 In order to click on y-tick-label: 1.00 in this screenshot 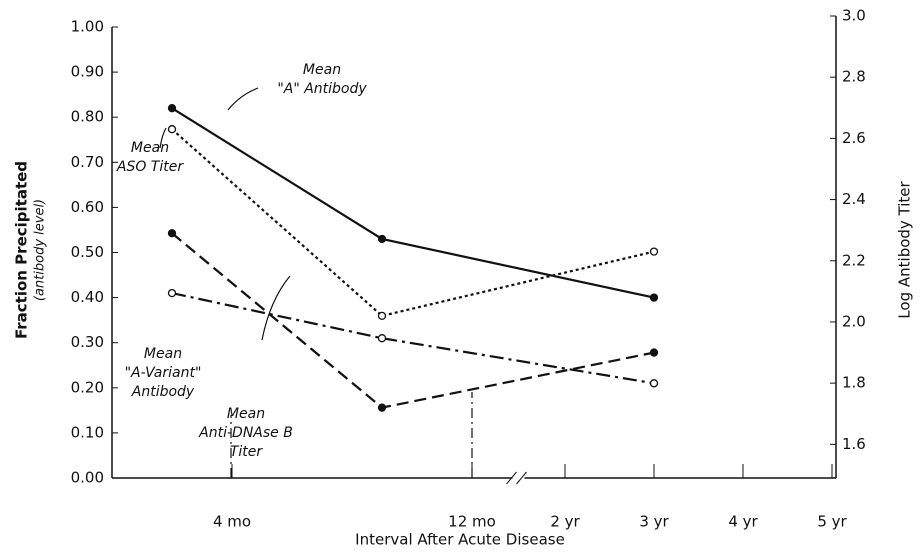, I will do `click(87, 27)`.